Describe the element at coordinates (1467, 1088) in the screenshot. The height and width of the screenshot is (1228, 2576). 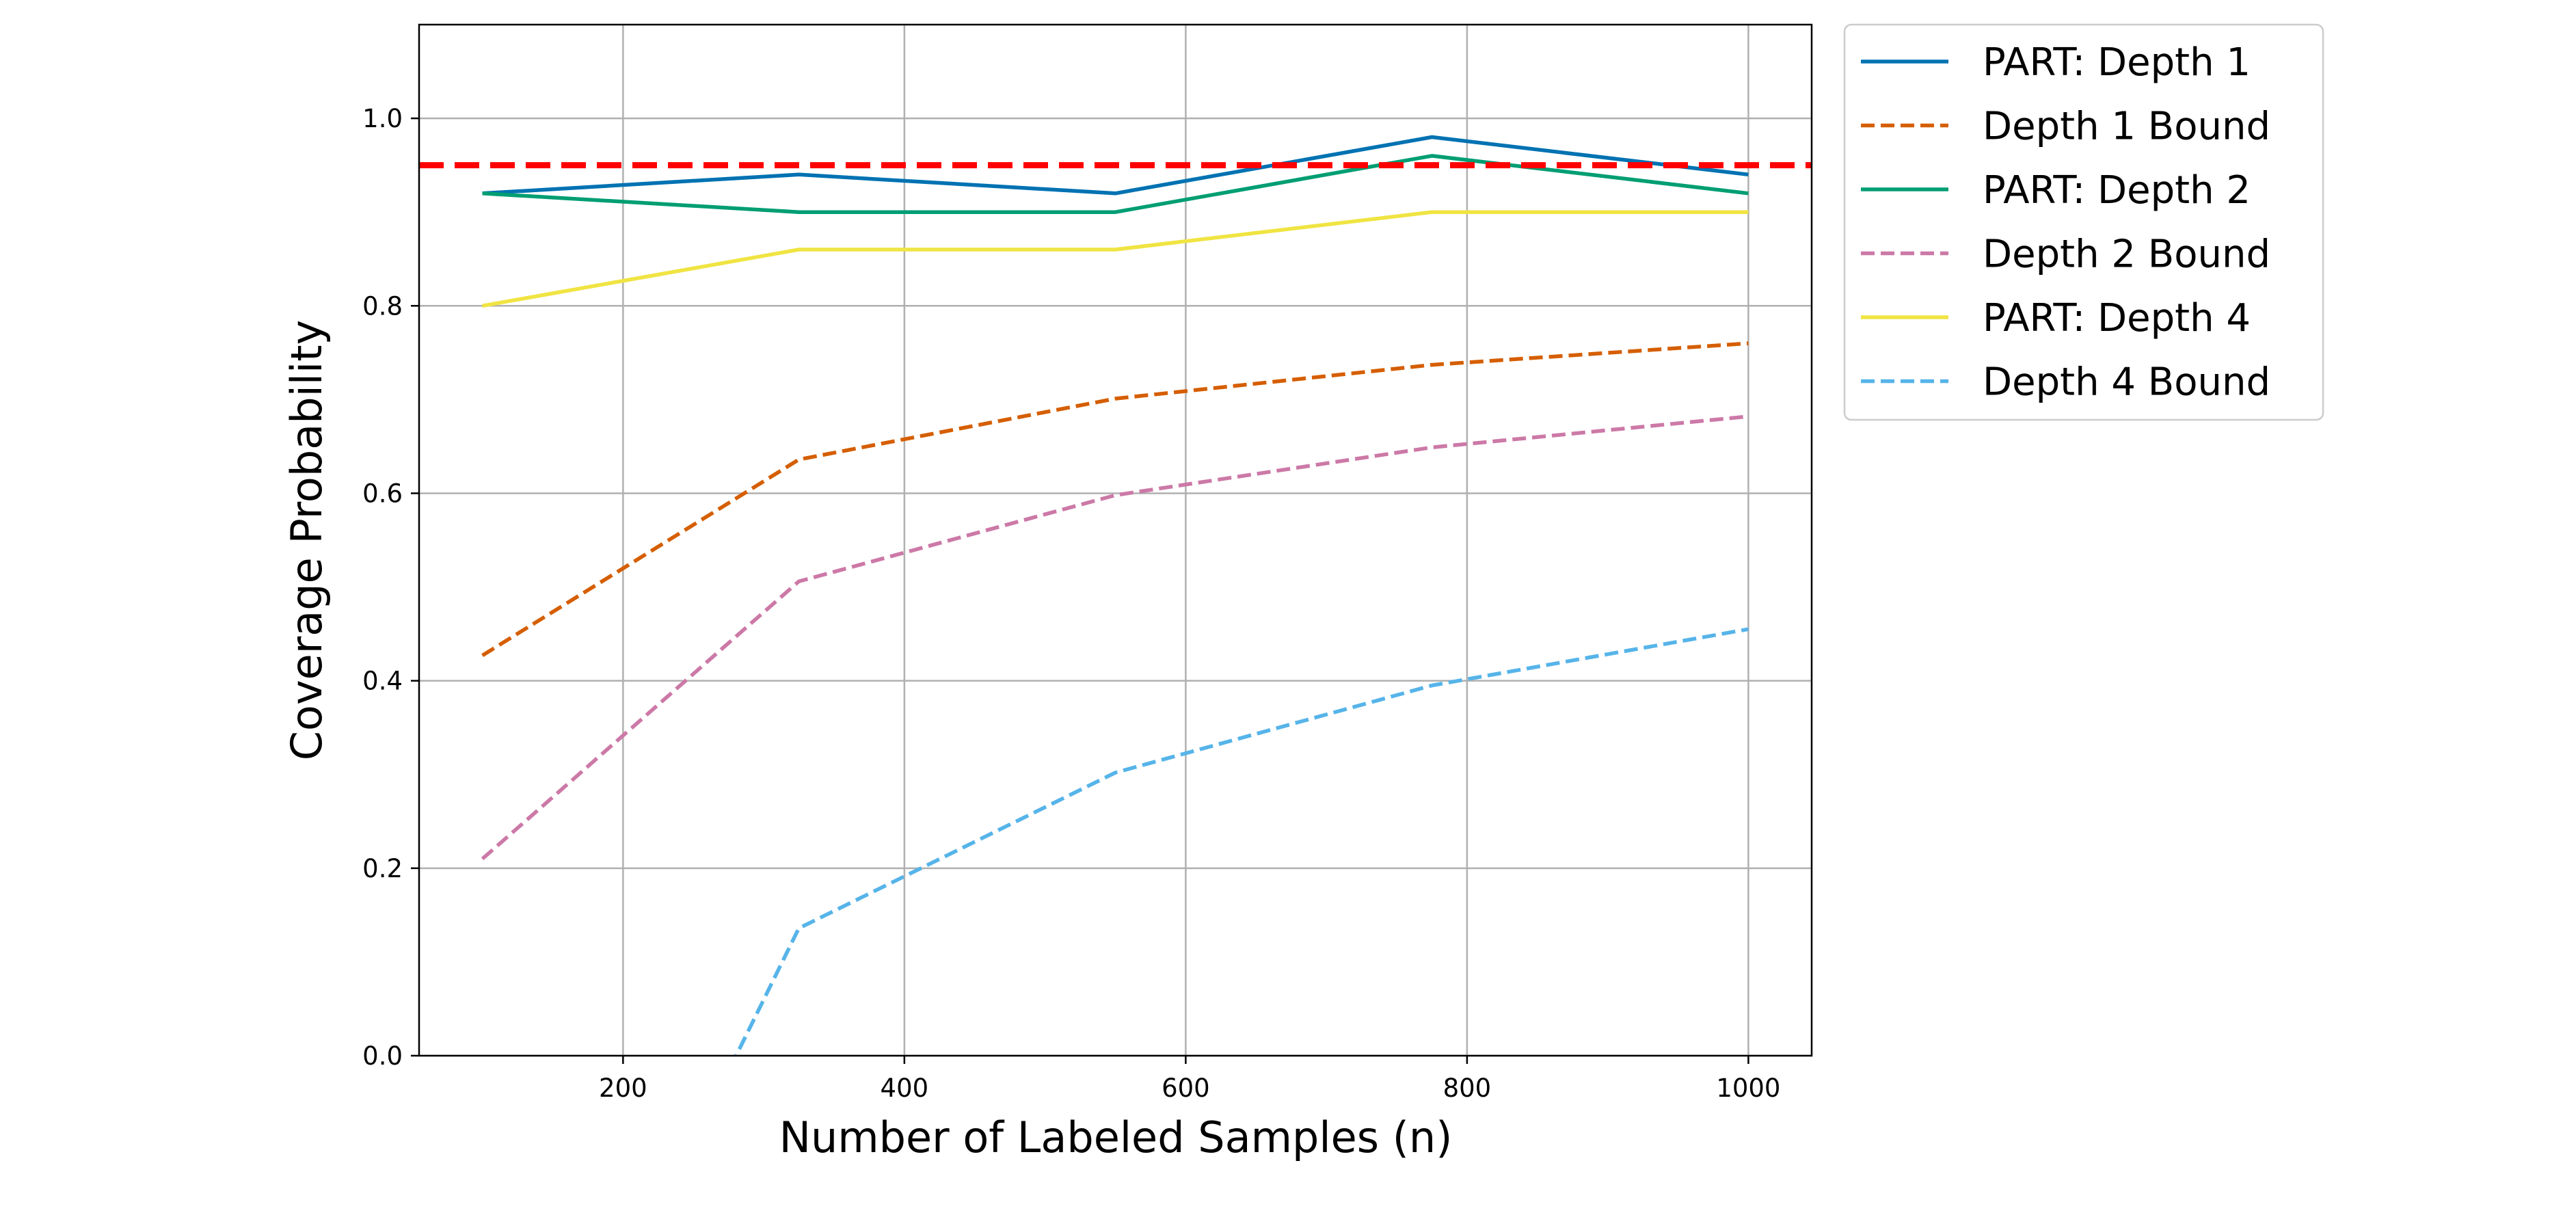
I see `x-tick-label: 800` at that location.